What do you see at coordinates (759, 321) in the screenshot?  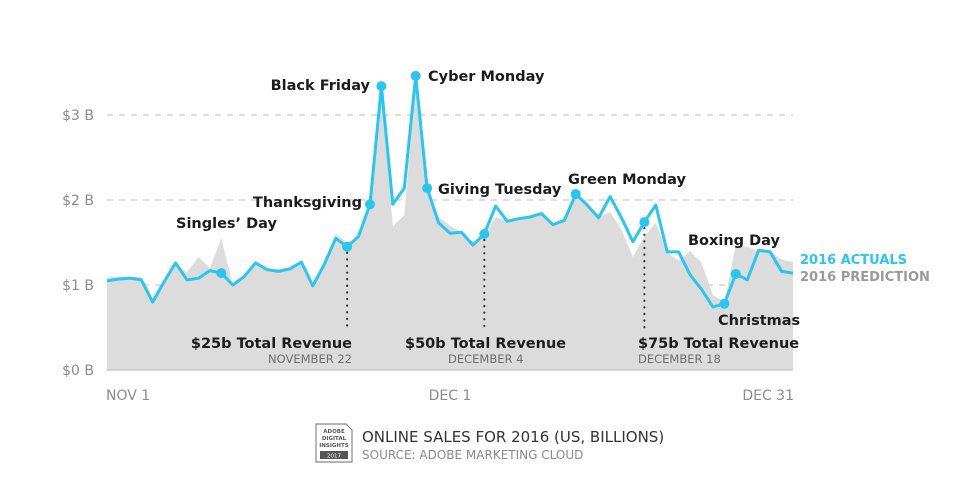 I see `annotation-christmas: Christmas` at bounding box center [759, 321].